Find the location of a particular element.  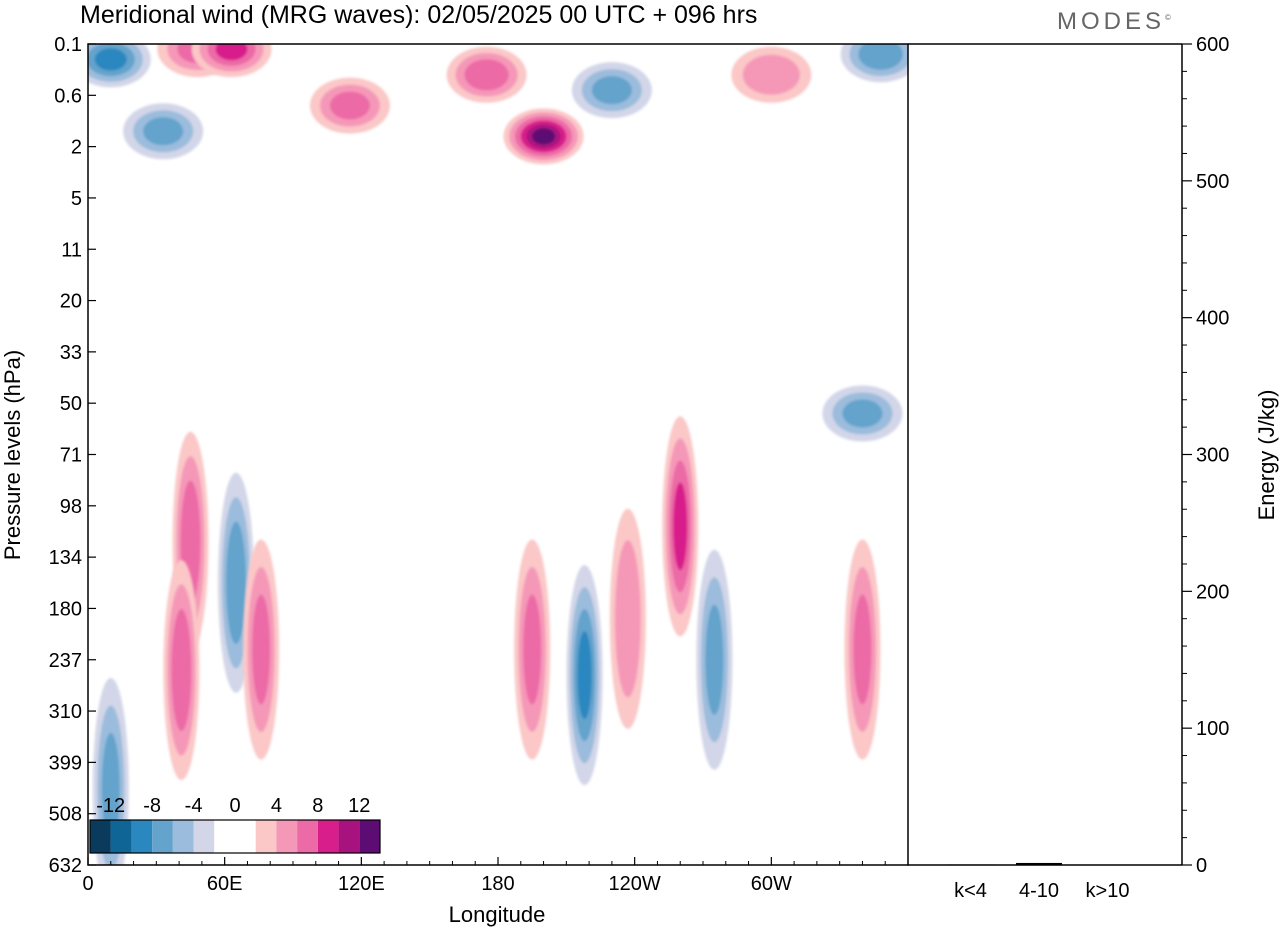

colorbar-frame is located at coordinates (235, 836).